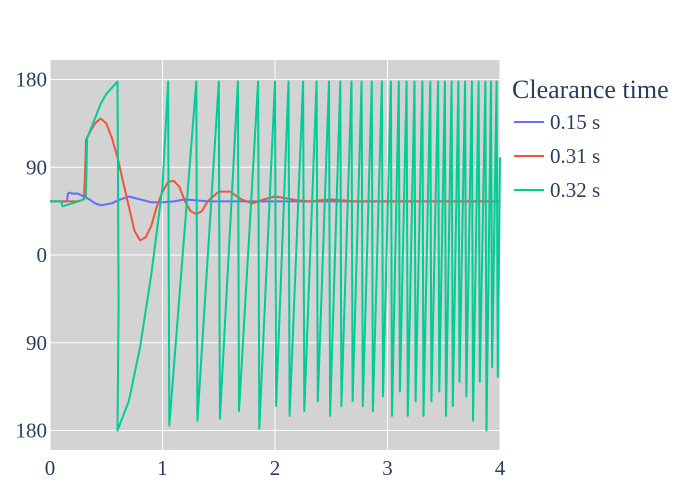  I want to click on x-tick-label: 0, so click(50, 468).